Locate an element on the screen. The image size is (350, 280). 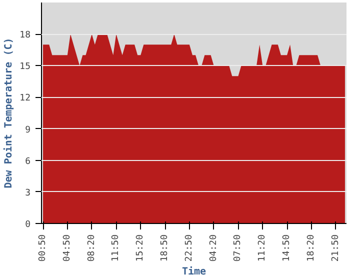
x-tick-label: 04:50 is located at coordinates (67, 248).